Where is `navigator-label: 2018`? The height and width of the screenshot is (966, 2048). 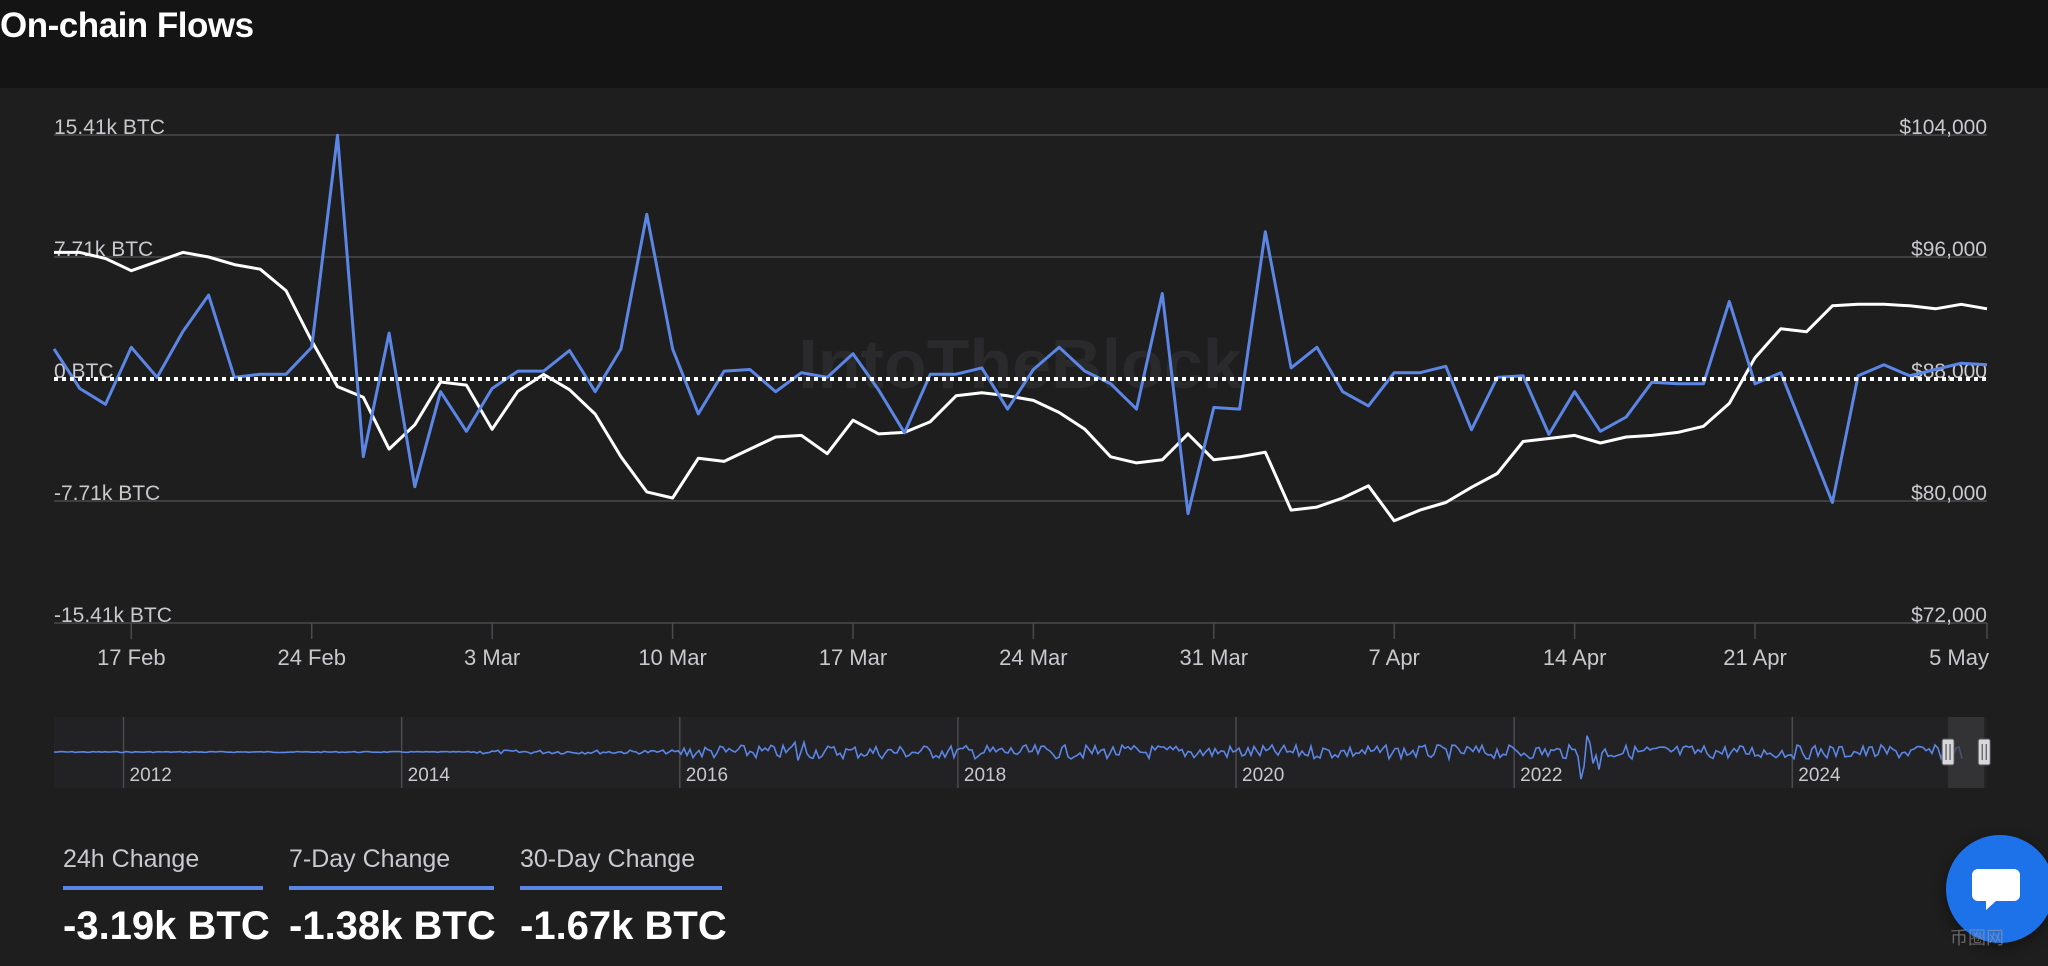 navigator-label: 2018 is located at coordinates (985, 775).